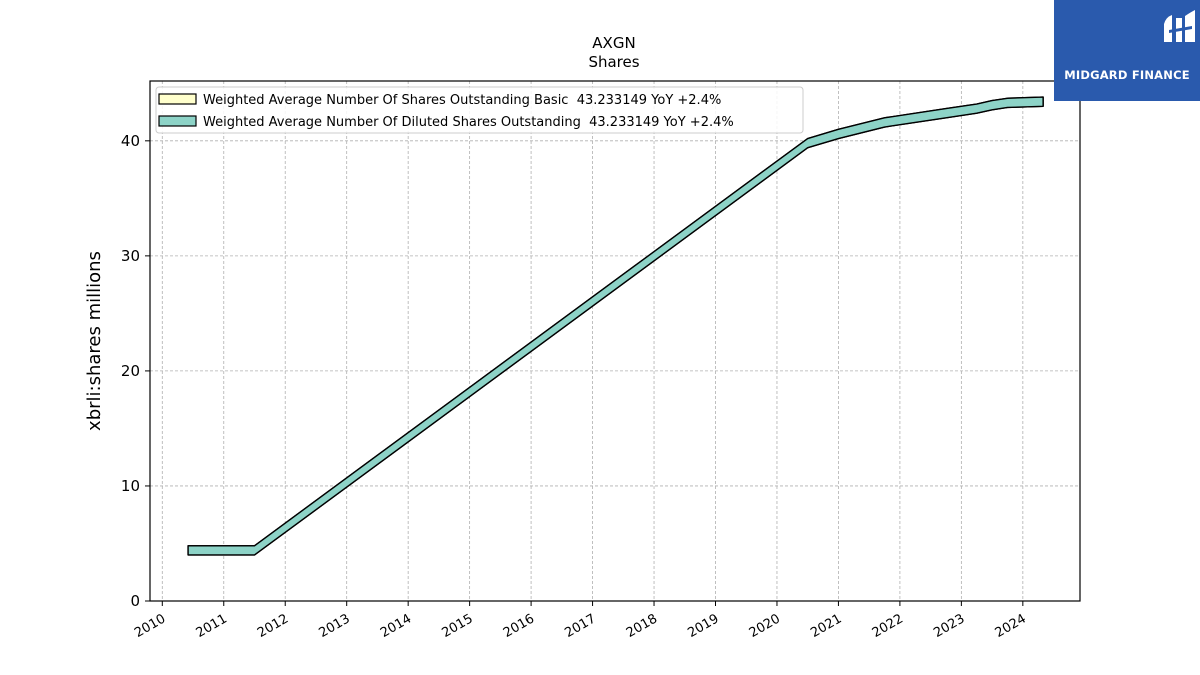  Describe the element at coordinates (613, 62) in the screenshot. I see `chart-subtitle: Shares` at that location.